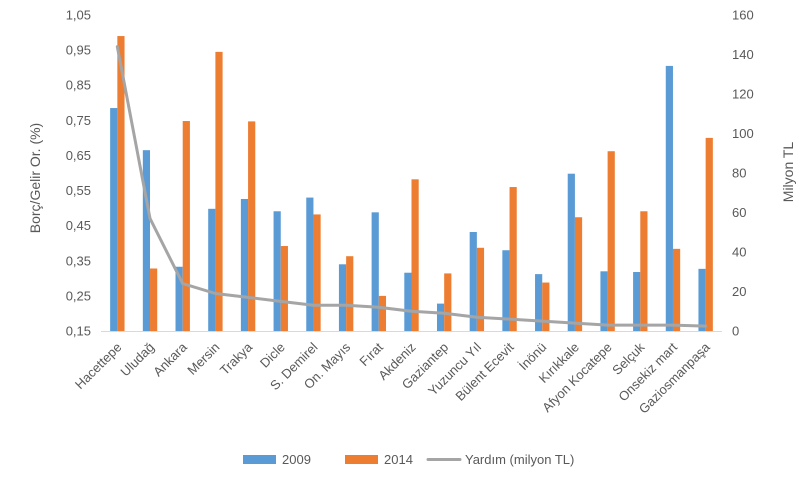 Image resolution: width=810 pixels, height=483 pixels. I want to click on bar-2014-Dicle, so click(284, 288).